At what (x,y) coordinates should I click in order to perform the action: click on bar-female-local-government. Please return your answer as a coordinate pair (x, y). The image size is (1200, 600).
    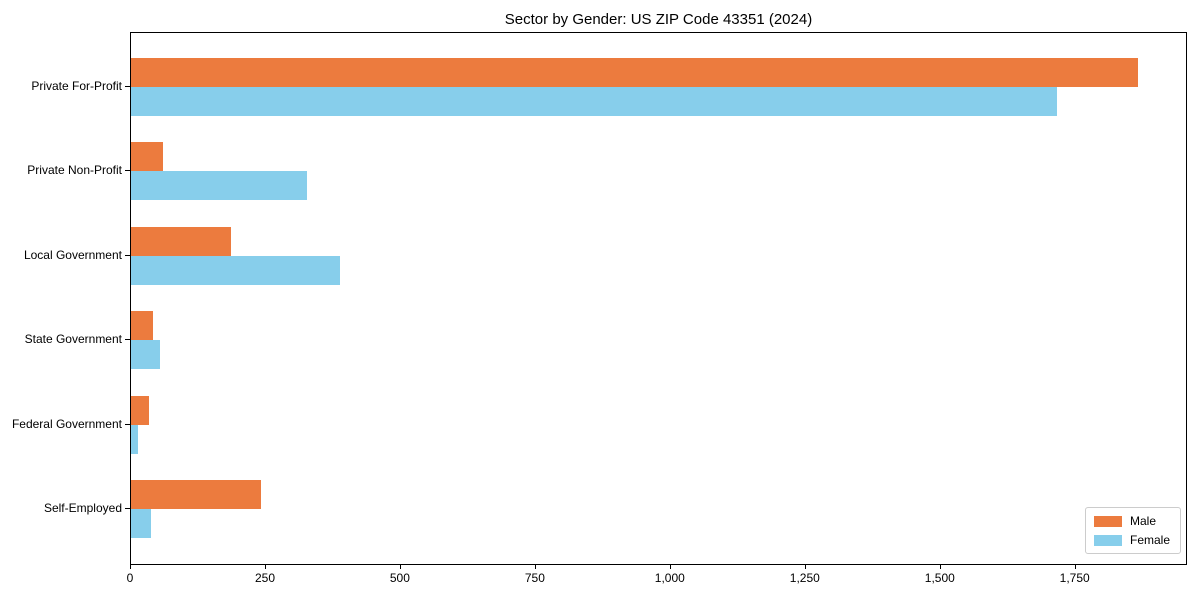
    Looking at the image, I should click on (235, 270).